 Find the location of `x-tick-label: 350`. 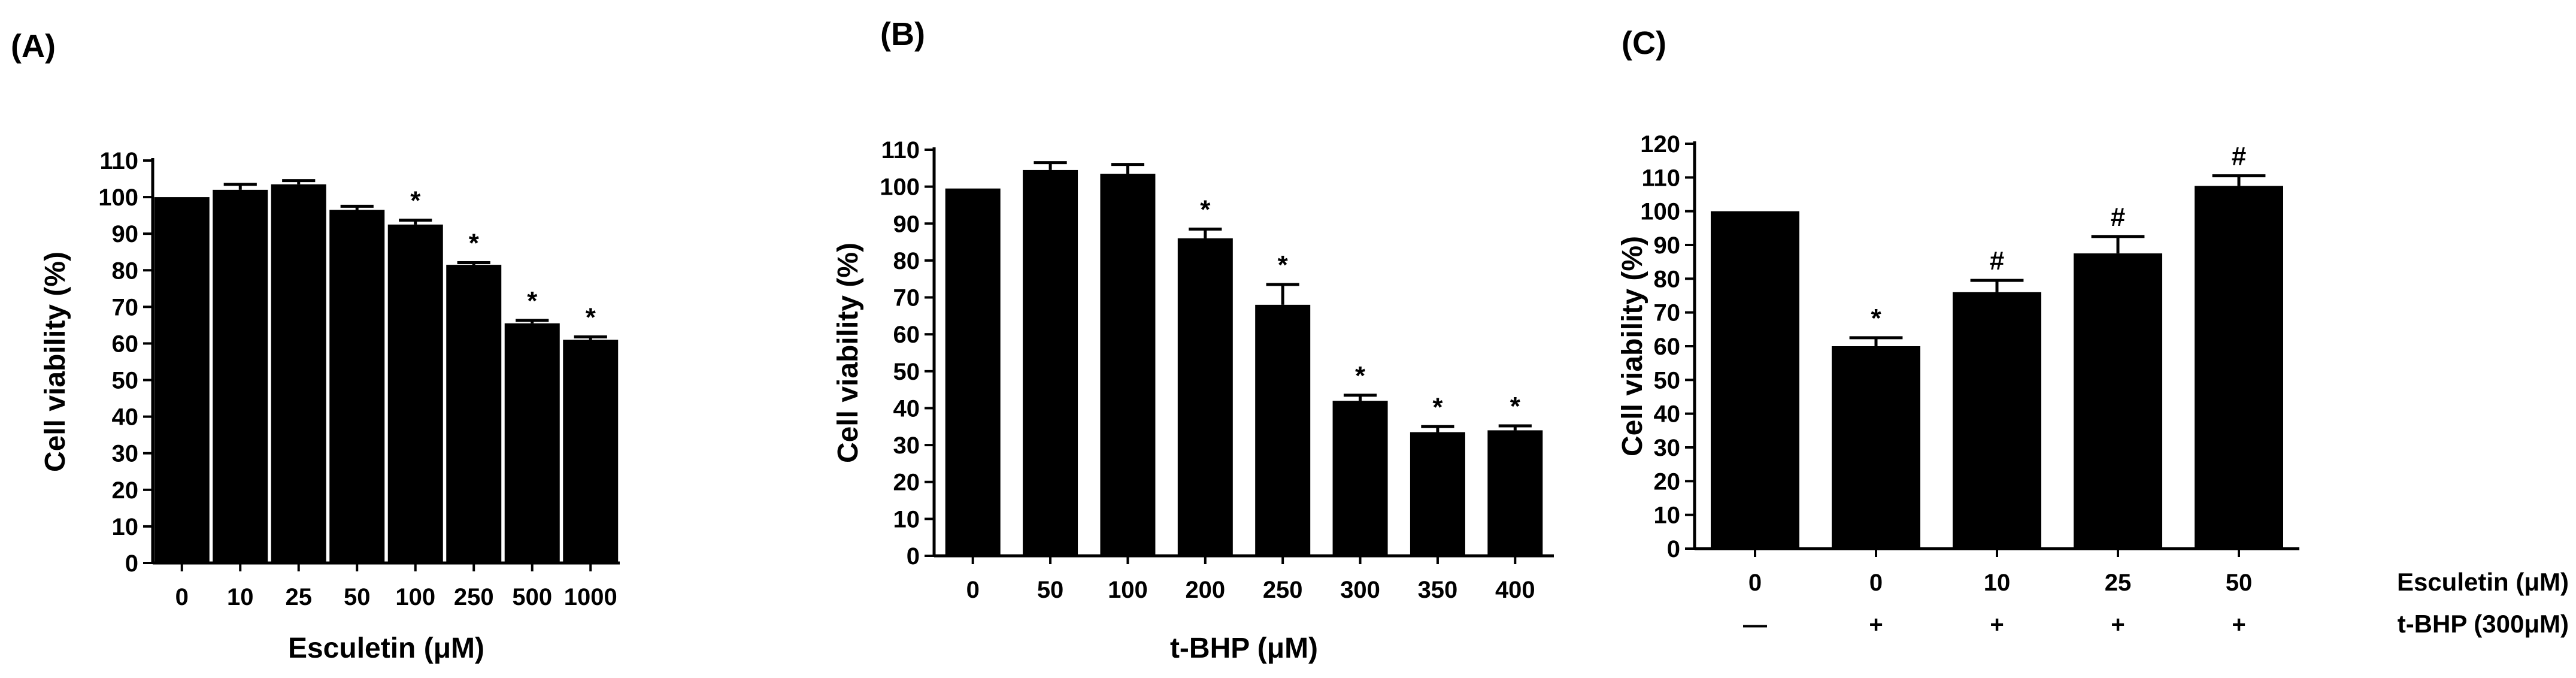

x-tick-label: 350 is located at coordinates (1438, 590).